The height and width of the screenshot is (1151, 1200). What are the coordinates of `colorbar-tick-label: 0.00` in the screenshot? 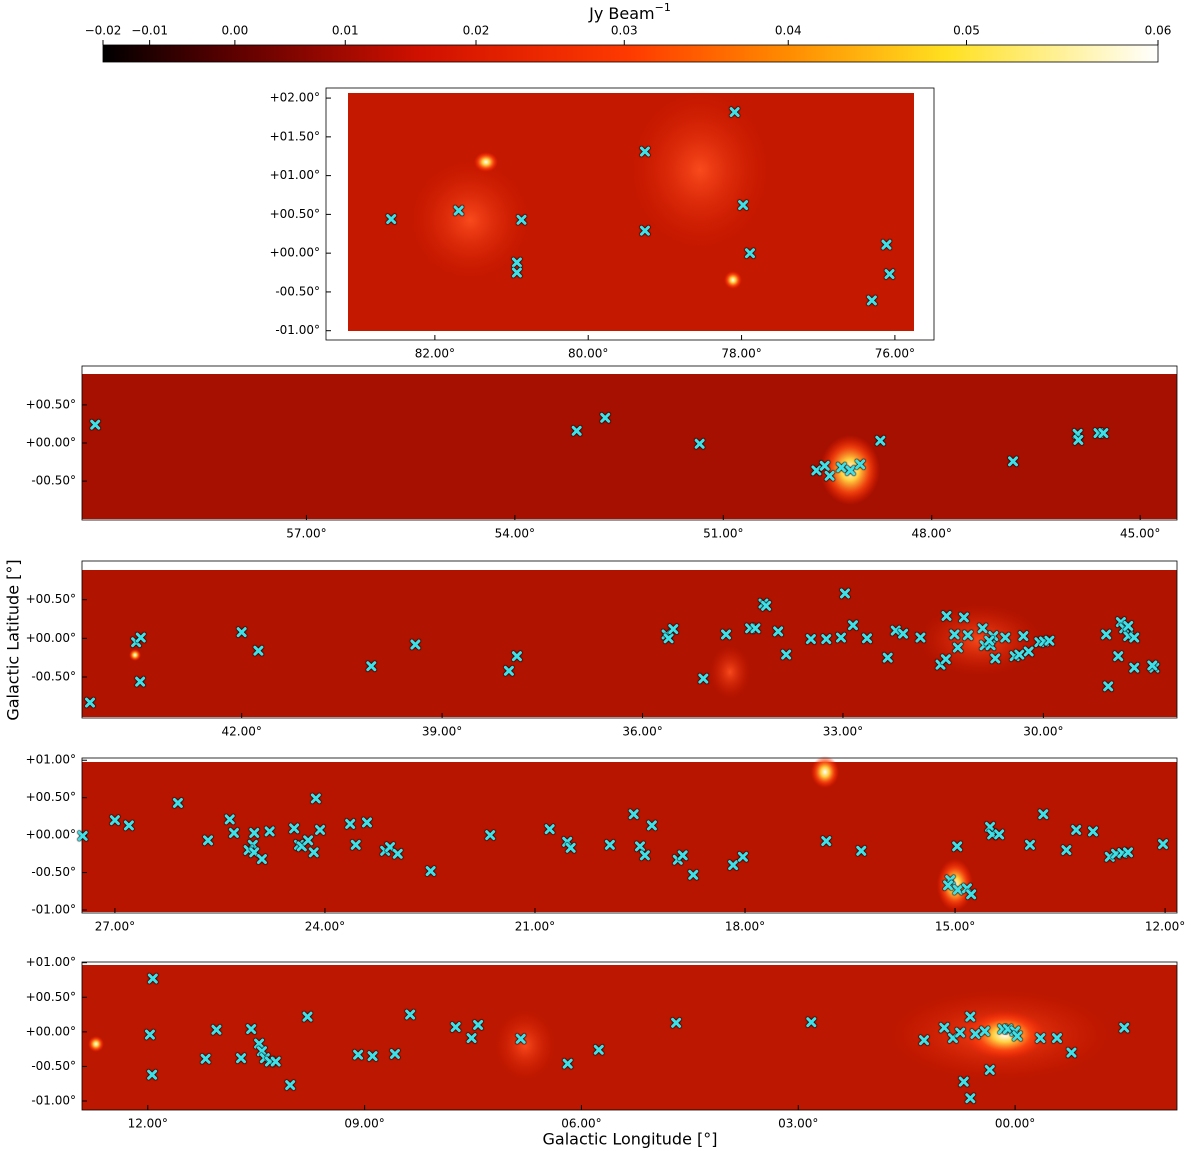 It's located at (235, 31).